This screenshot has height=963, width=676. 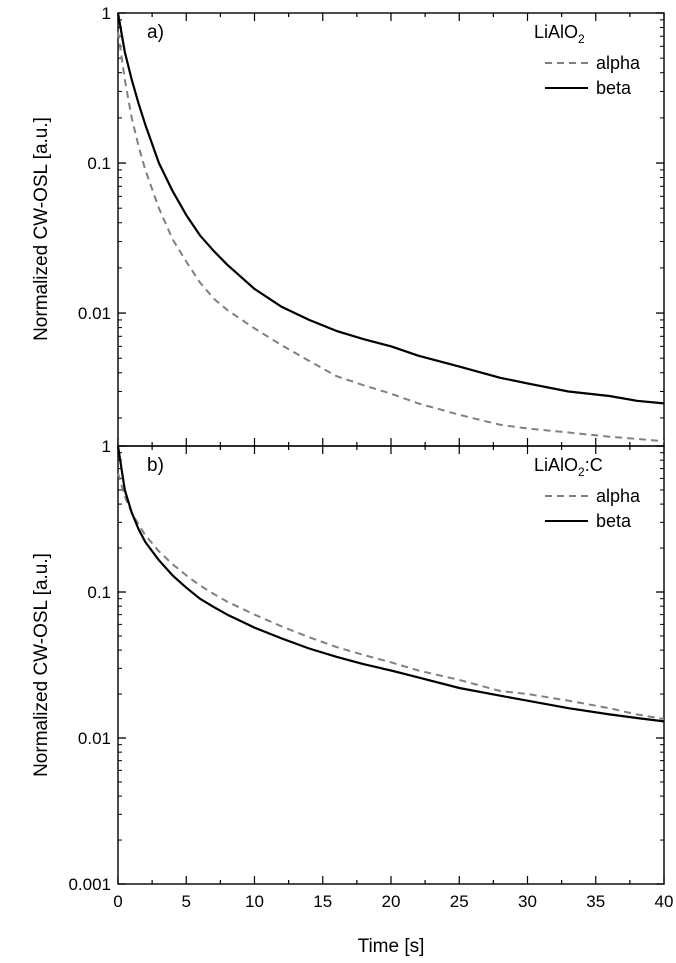 What do you see at coordinates (254, 901) in the screenshot?
I see `x-tick-label: 10` at bounding box center [254, 901].